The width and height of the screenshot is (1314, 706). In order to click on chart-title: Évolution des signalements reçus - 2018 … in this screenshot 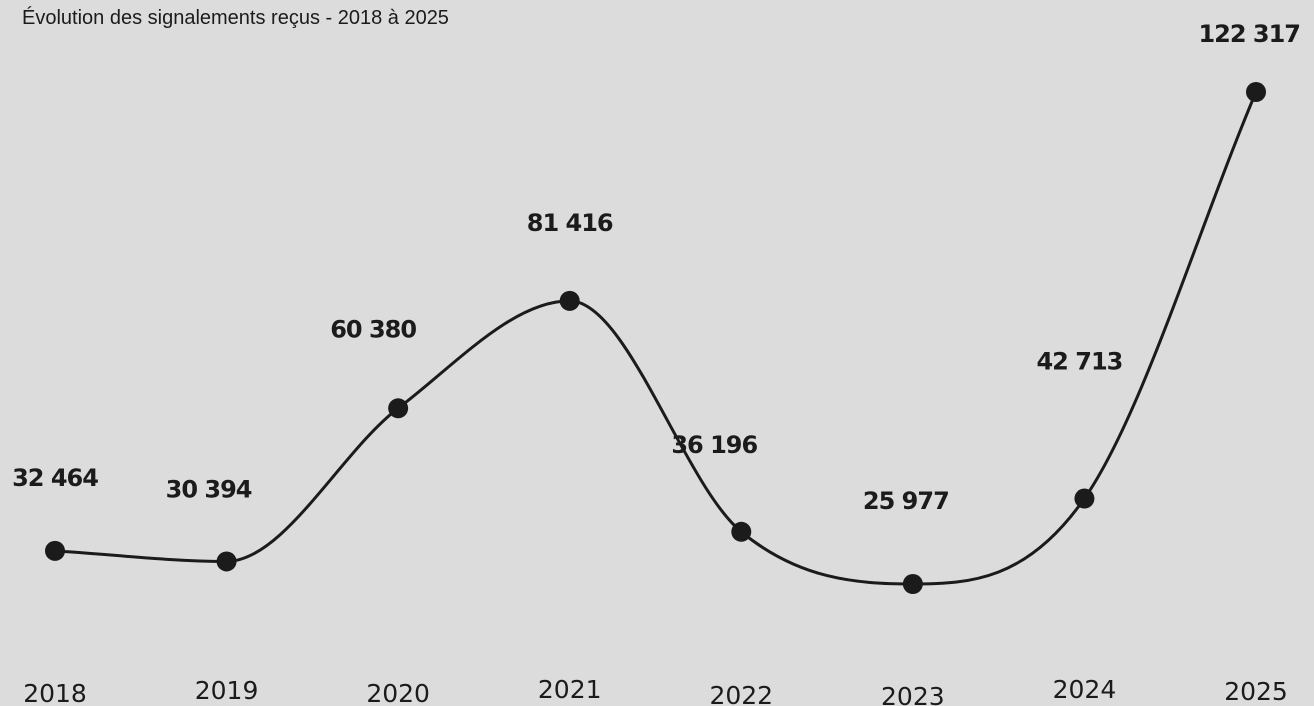, I will do `click(235, 17)`.